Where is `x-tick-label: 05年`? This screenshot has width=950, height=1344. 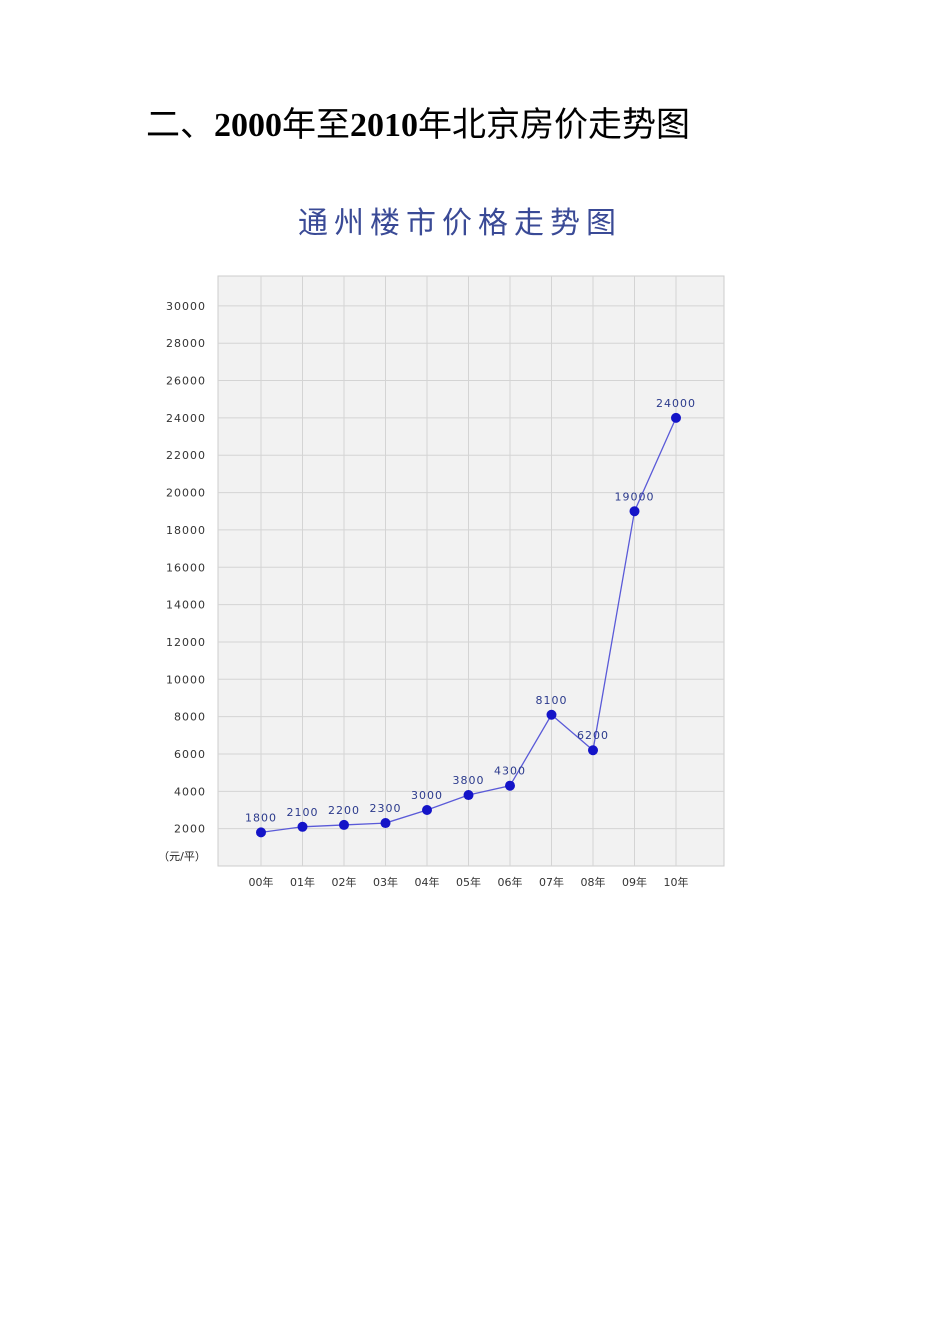
x-tick-label: 05年 is located at coordinates (468, 882).